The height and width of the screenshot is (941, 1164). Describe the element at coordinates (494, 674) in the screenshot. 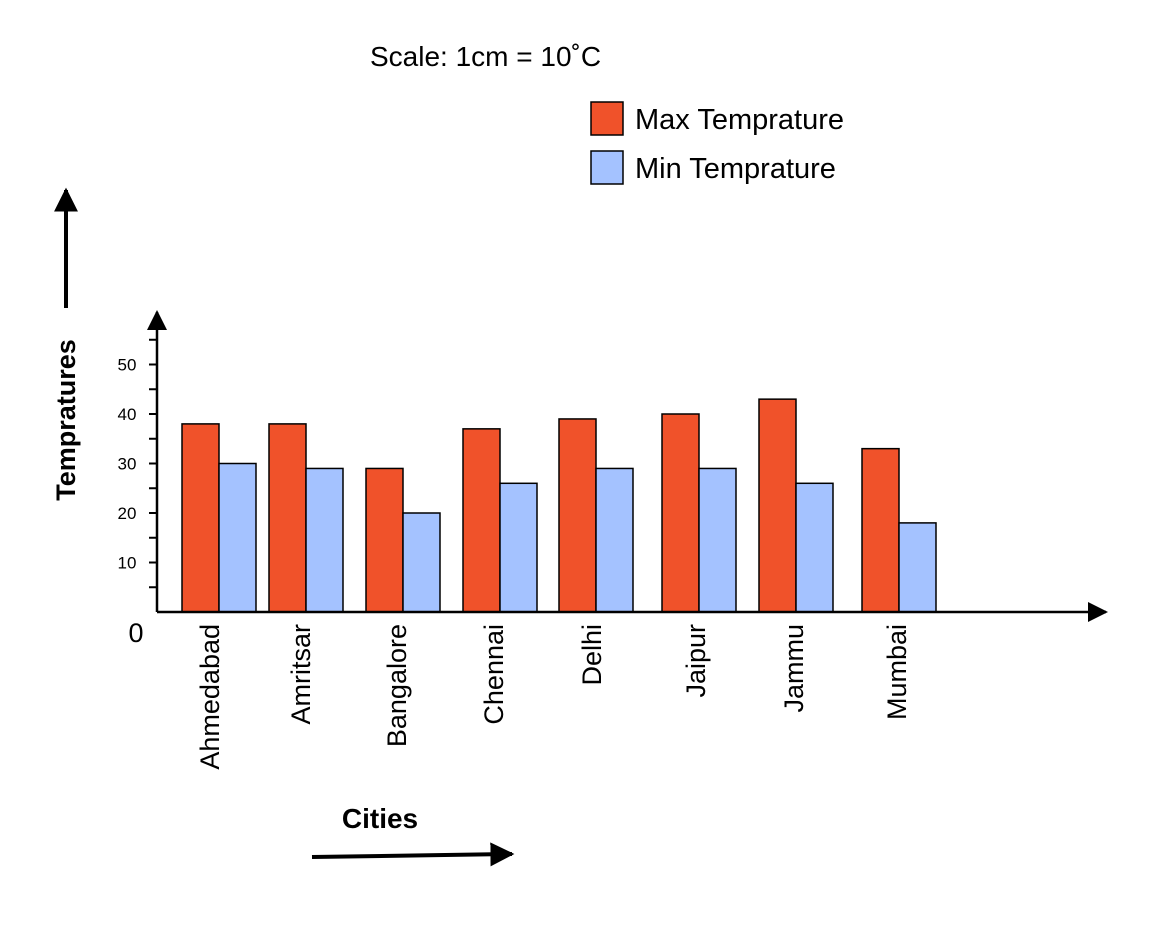

I see `x-tick-label-chennai: Chennai` at that location.